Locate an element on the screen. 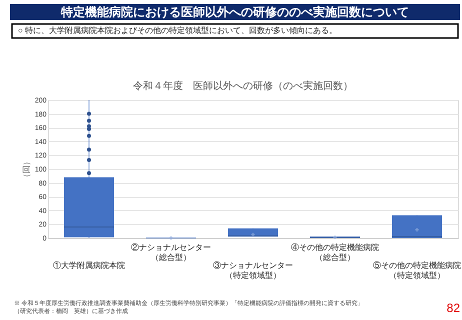 The height and width of the screenshot is (320, 462). x-tick-label: ④その他の特定機能病院（総合型） is located at coordinates (335, 252).